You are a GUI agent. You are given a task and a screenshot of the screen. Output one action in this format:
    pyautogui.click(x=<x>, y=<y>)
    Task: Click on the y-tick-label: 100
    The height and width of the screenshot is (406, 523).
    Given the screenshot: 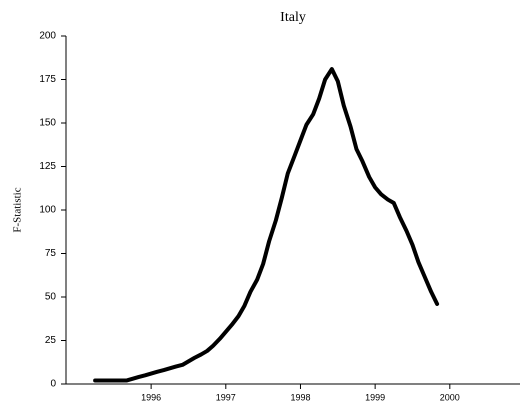 What is the action you would take?
    pyautogui.click(x=47, y=210)
    